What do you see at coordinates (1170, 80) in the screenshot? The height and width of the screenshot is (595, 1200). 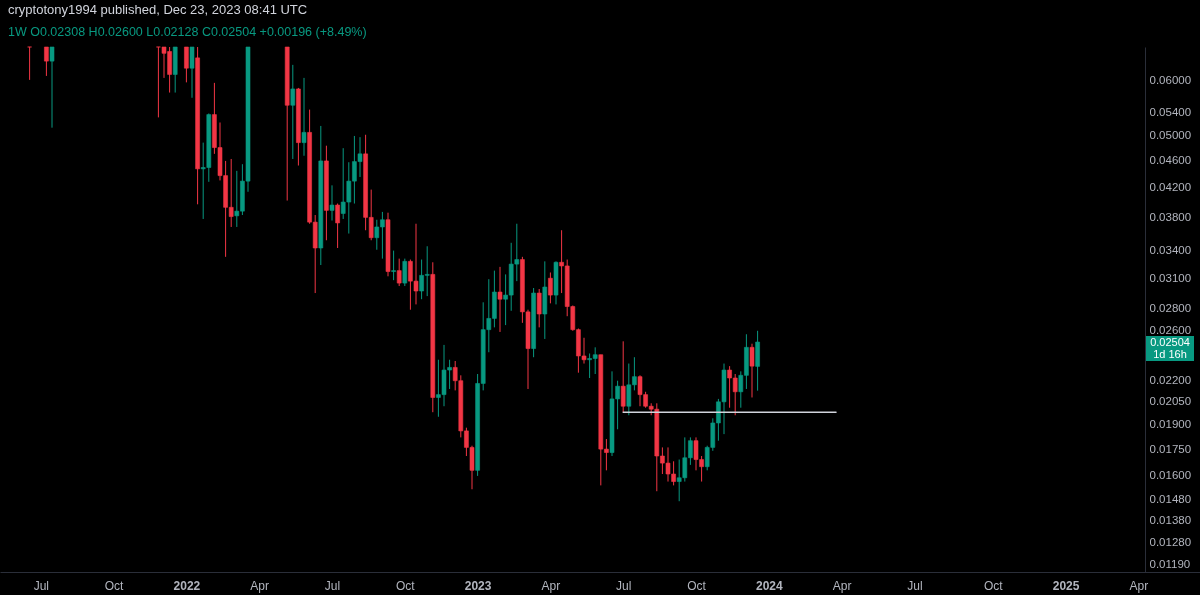 I see `y-tick-label: 0.06000` at bounding box center [1170, 80].